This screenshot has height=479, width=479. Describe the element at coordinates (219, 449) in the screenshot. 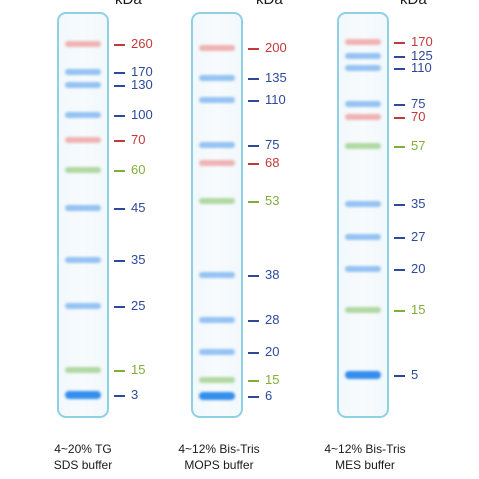

I see `caption-mops-line1: 4~12% Bis-Tris` at that location.